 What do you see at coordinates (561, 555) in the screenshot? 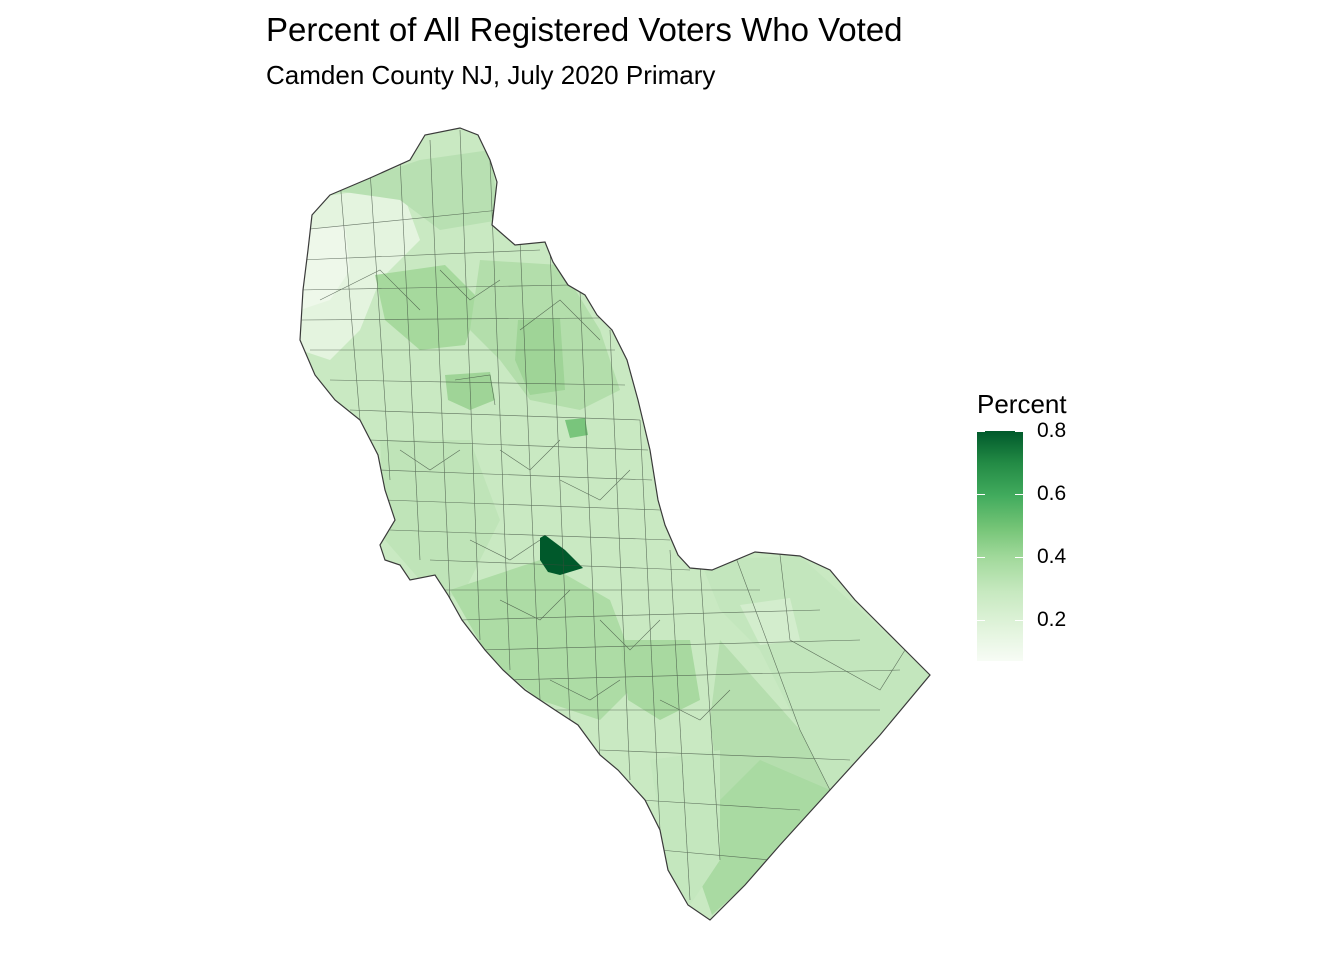
I see `precinct-highest-turnout` at bounding box center [561, 555].